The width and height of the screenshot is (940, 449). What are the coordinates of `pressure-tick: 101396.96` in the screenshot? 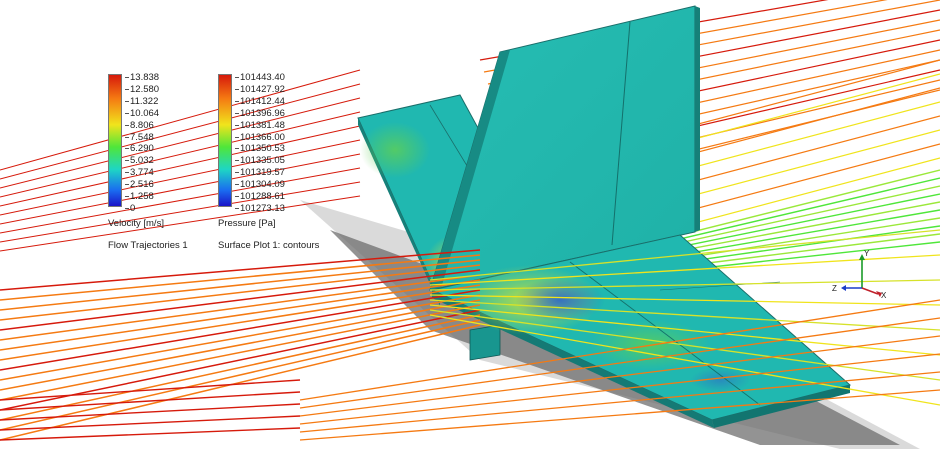 It's located at (260, 113).